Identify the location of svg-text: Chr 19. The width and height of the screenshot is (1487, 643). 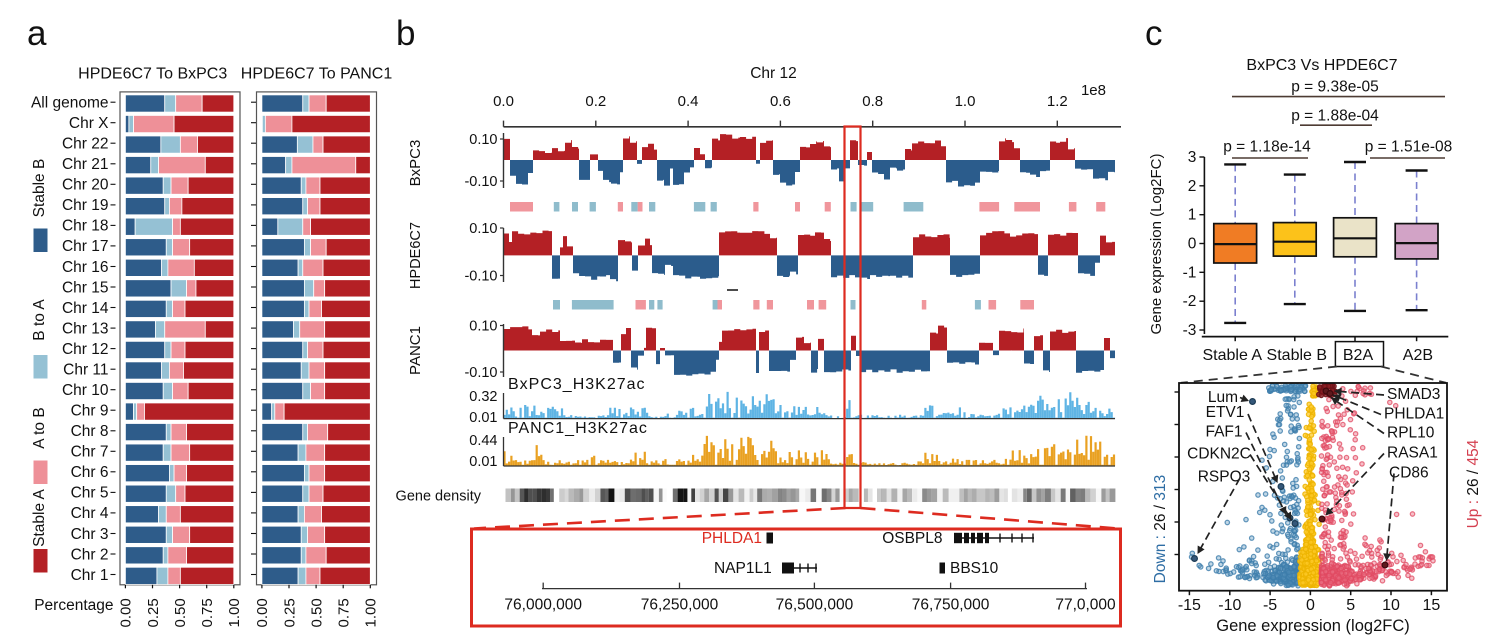
(85, 205).